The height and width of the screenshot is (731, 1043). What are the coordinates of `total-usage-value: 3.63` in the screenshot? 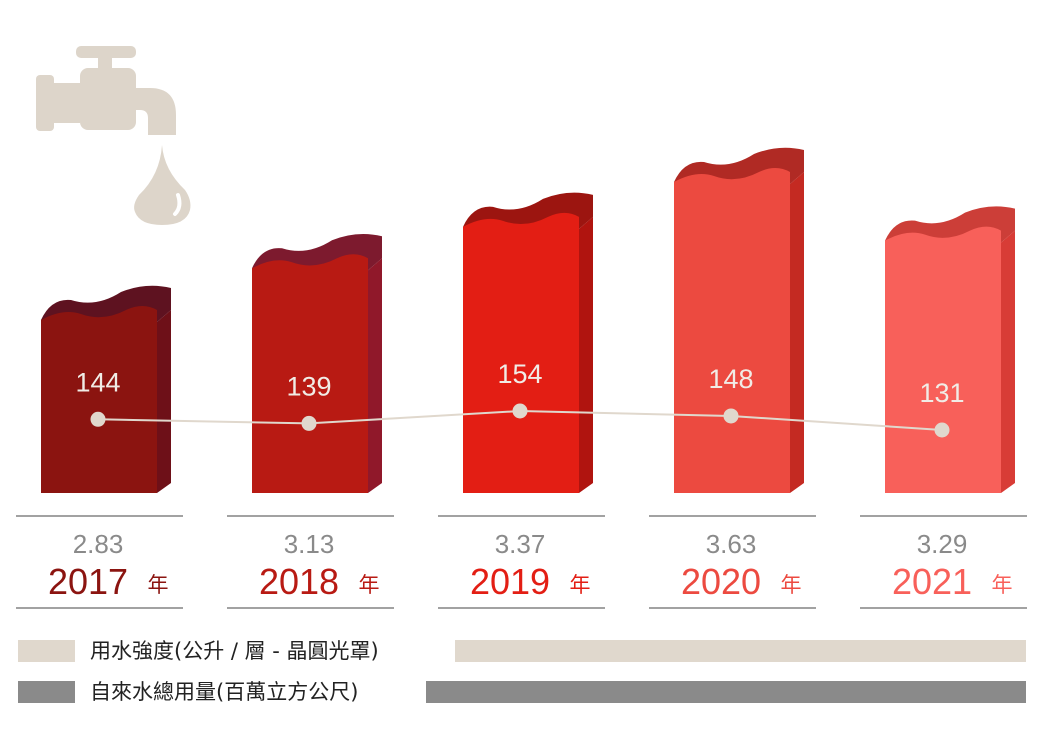 It's located at (731, 544).